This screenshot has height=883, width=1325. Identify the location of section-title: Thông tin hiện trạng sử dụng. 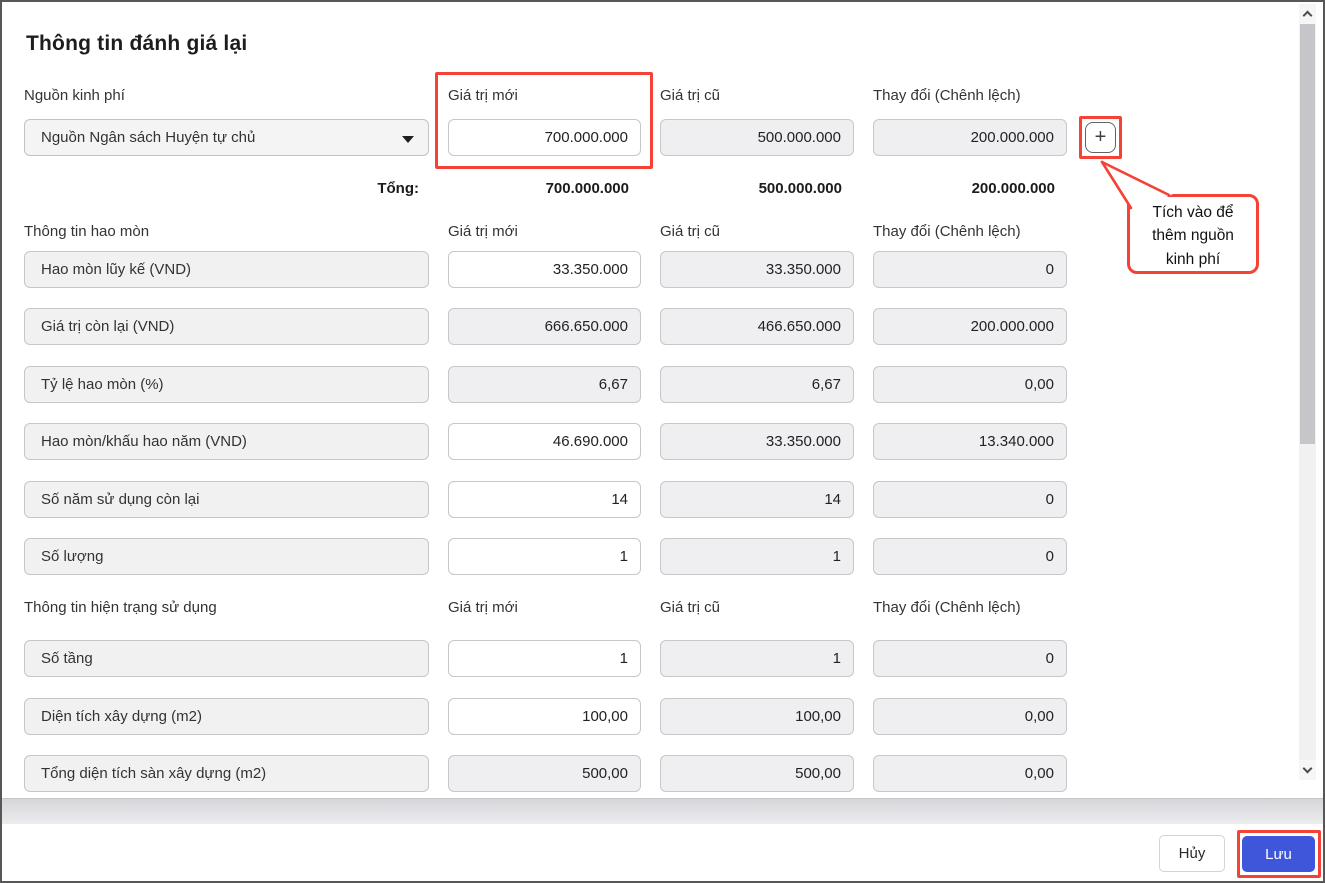
(120, 607).